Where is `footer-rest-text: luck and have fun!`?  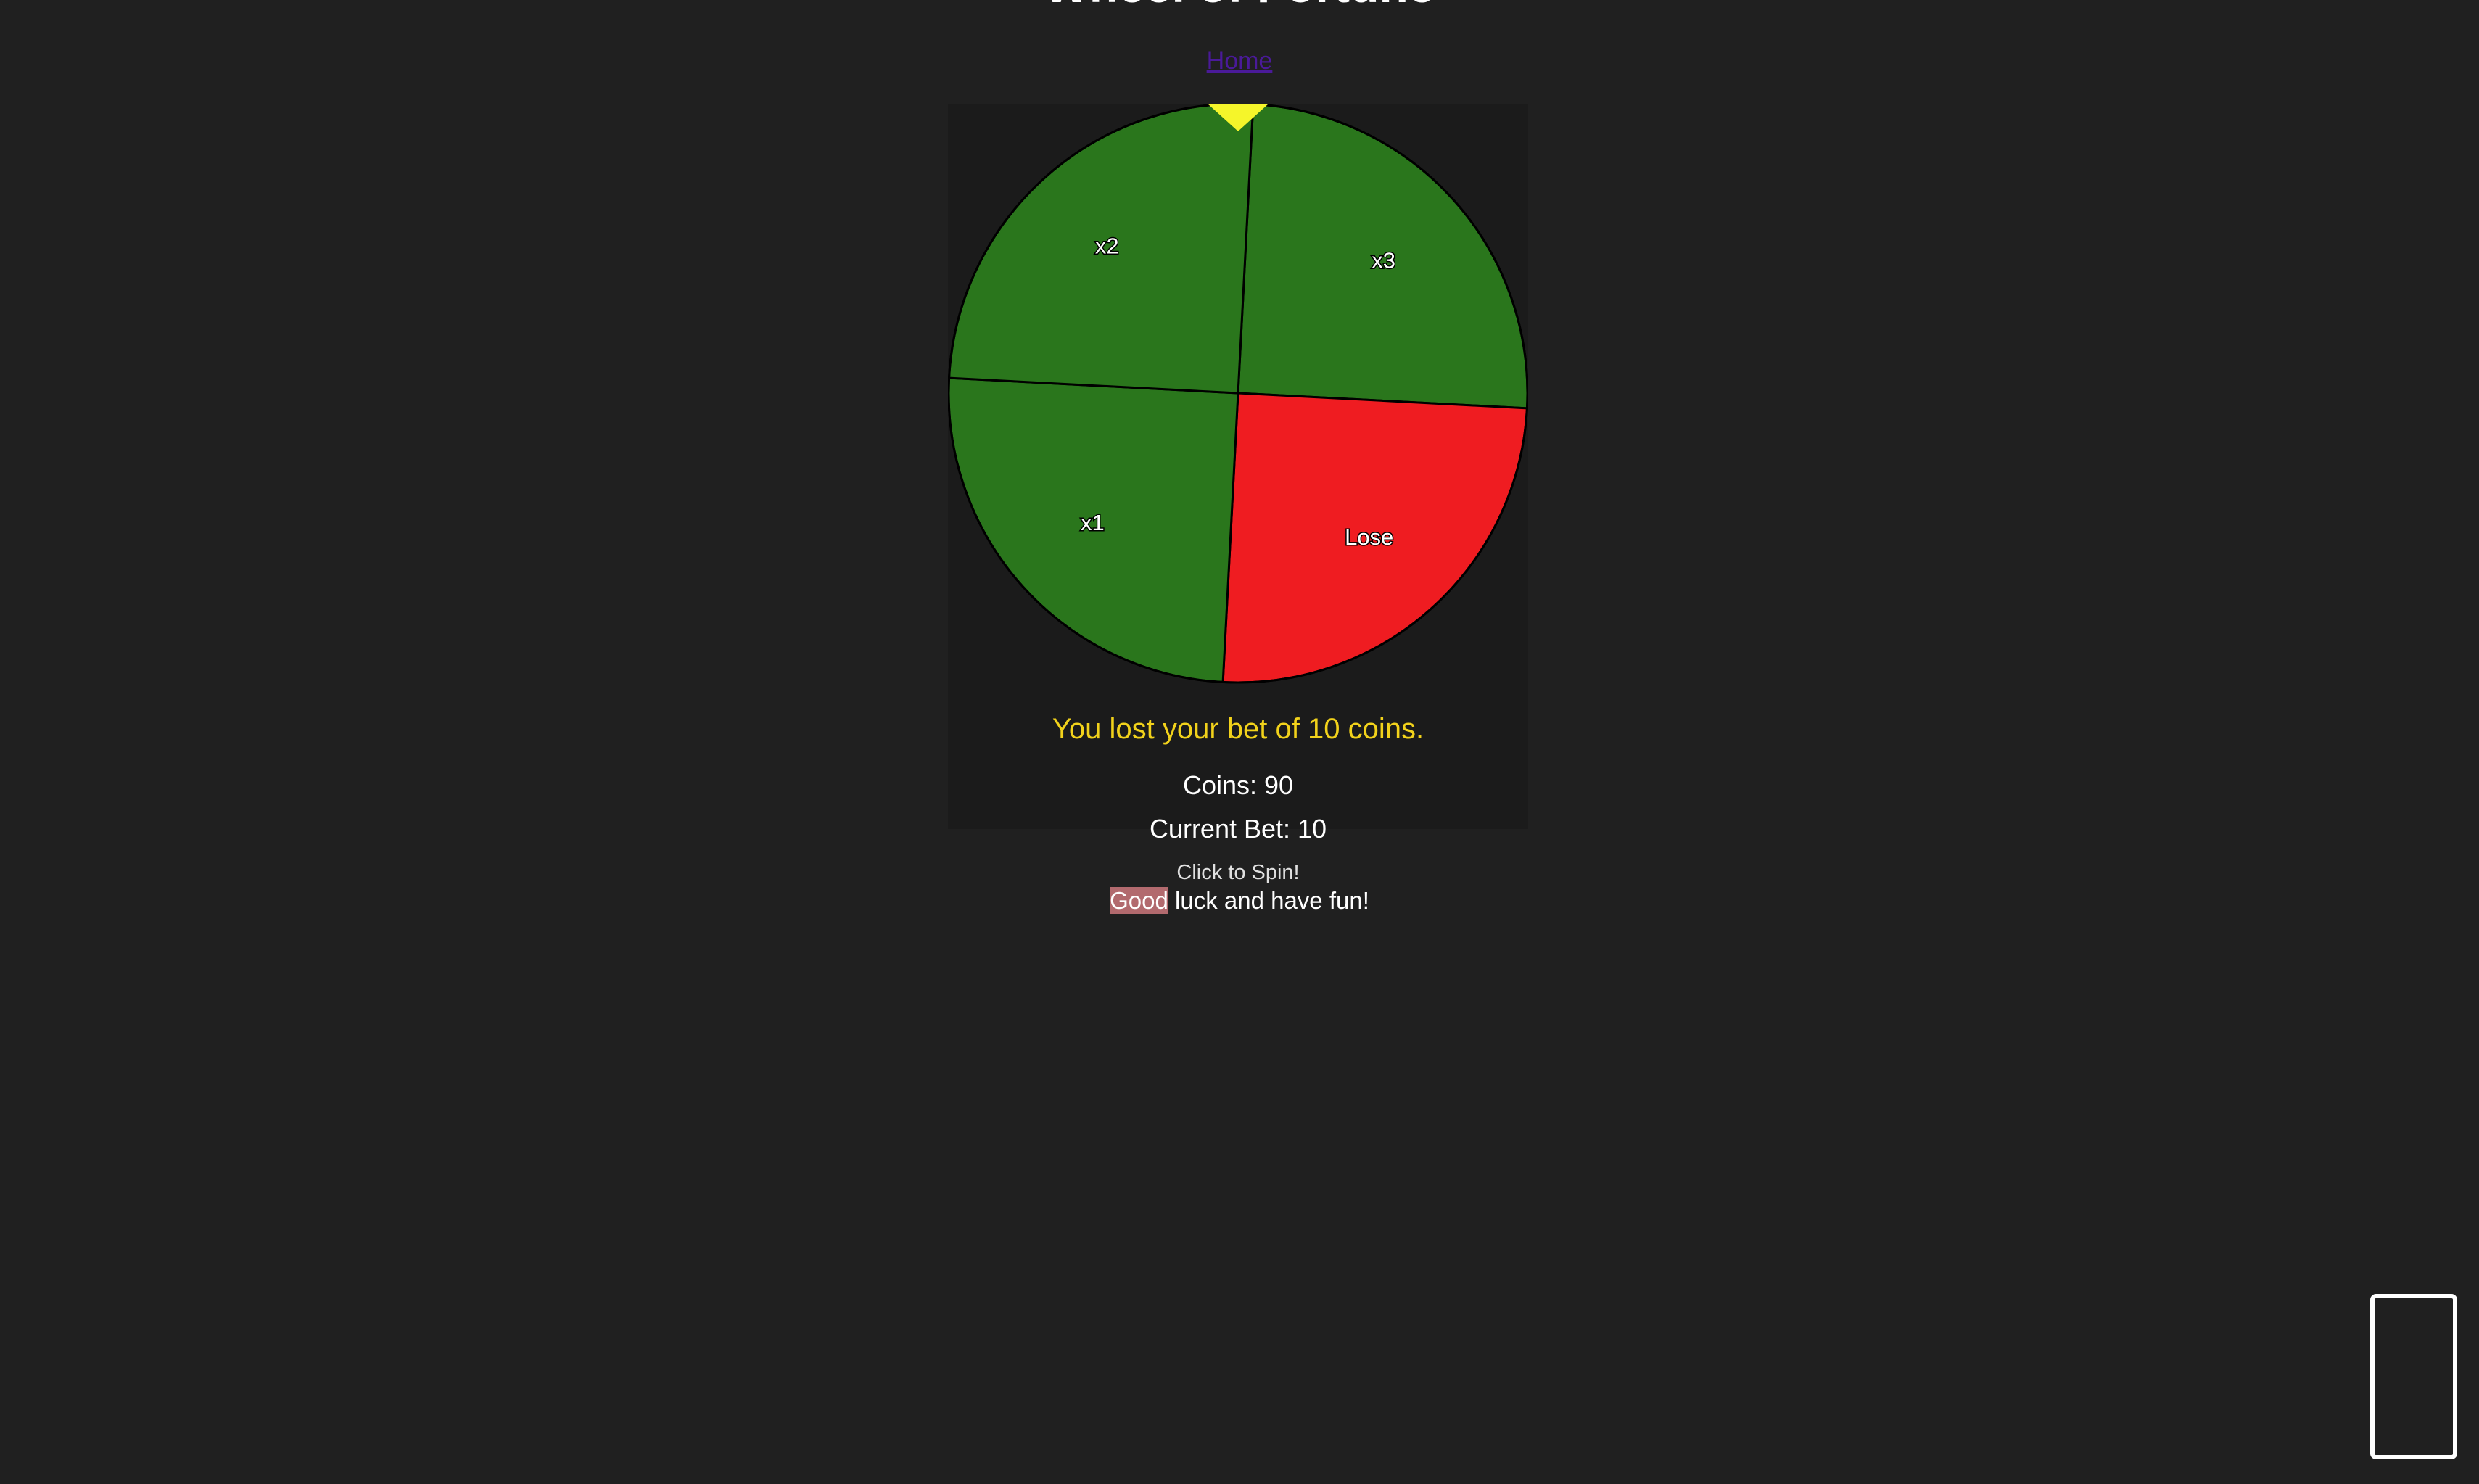 footer-rest-text: luck and have fun! is located at coordinates (1268, 900).